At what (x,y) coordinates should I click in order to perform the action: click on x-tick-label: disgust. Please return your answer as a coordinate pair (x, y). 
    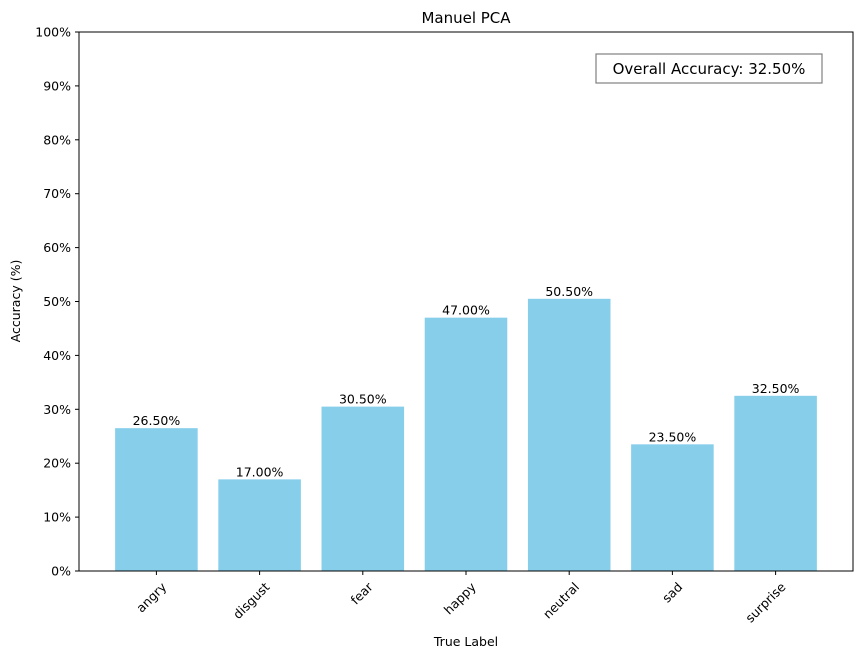
    Looking at the image, I should click on (251, 600).